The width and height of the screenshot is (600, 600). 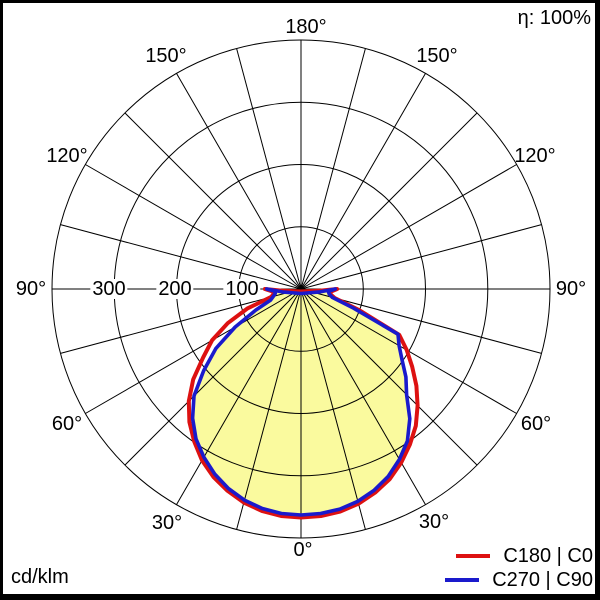 I want to click on legend-item-c270-c90: C270 | C90, so click(x=519, y=580).